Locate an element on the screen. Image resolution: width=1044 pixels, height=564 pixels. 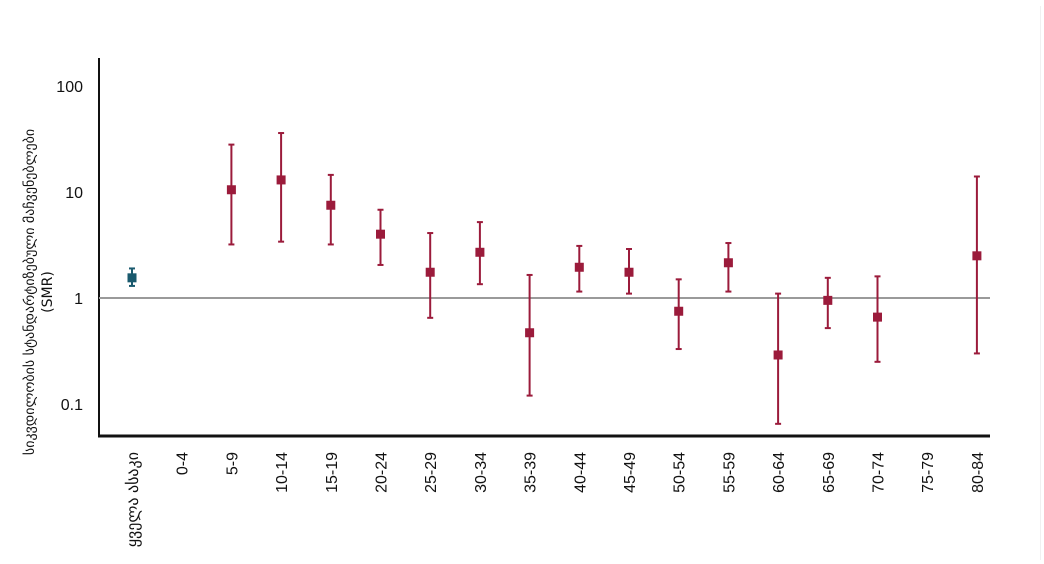
x-tick-label: 65-69 is located at coordinates (829, 472).